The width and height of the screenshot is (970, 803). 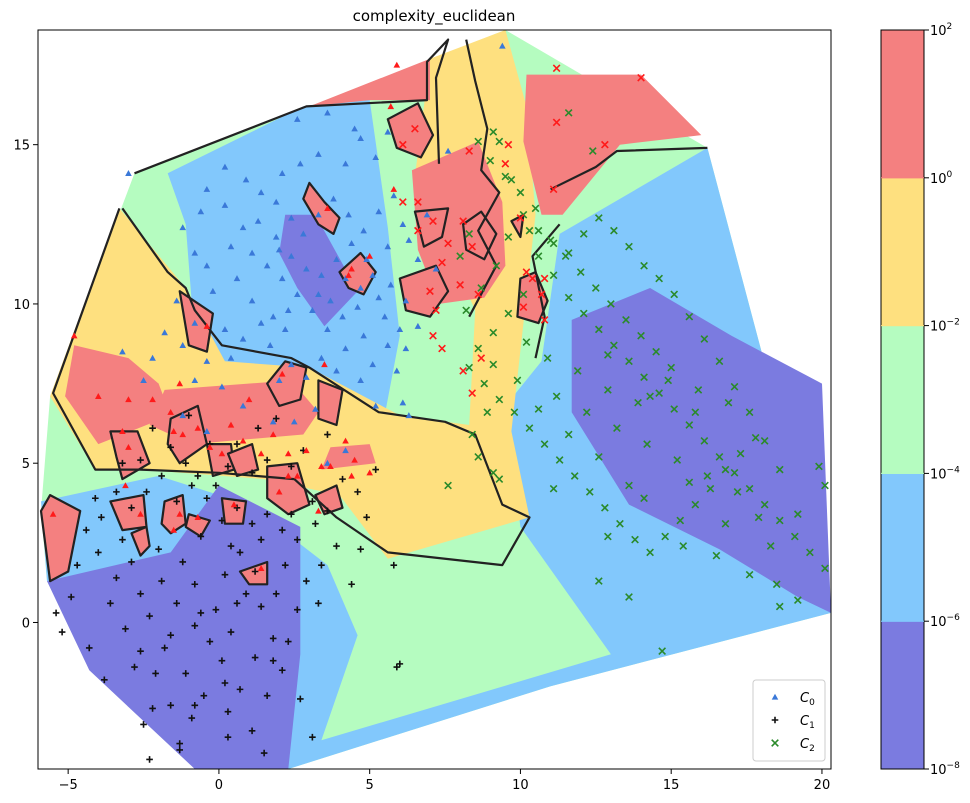 I want to click on colorbar-tick-label: 10⁰, so click(x=941, y=178).